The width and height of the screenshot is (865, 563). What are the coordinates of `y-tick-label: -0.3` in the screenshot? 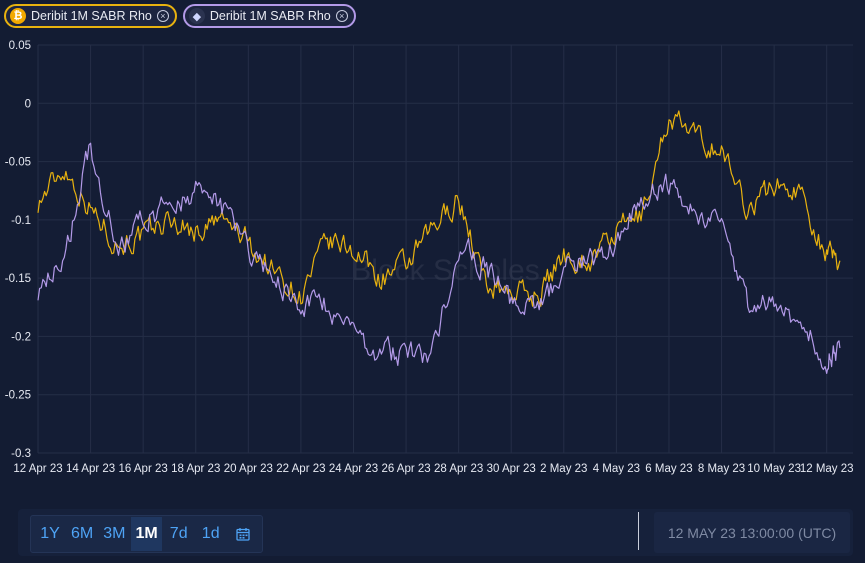 It's located at (21, 454).